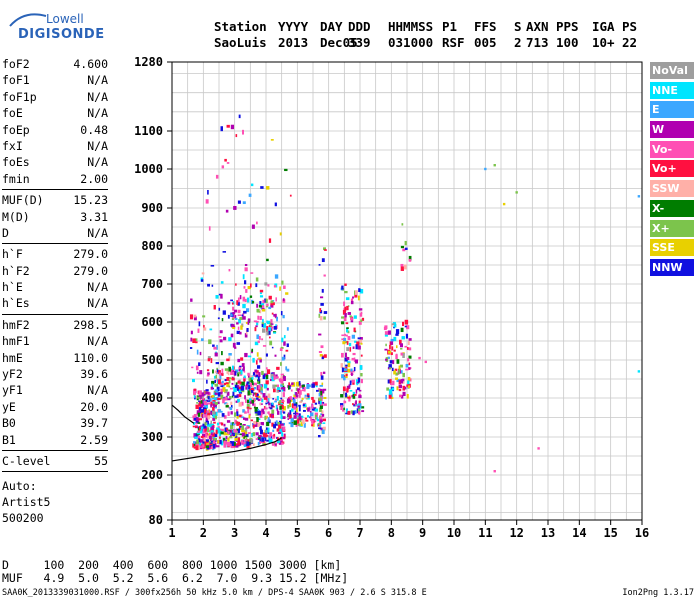 The width and height of the screenshot is (700, 600). I want to click on param-value: 0.48, so click(94, 129).